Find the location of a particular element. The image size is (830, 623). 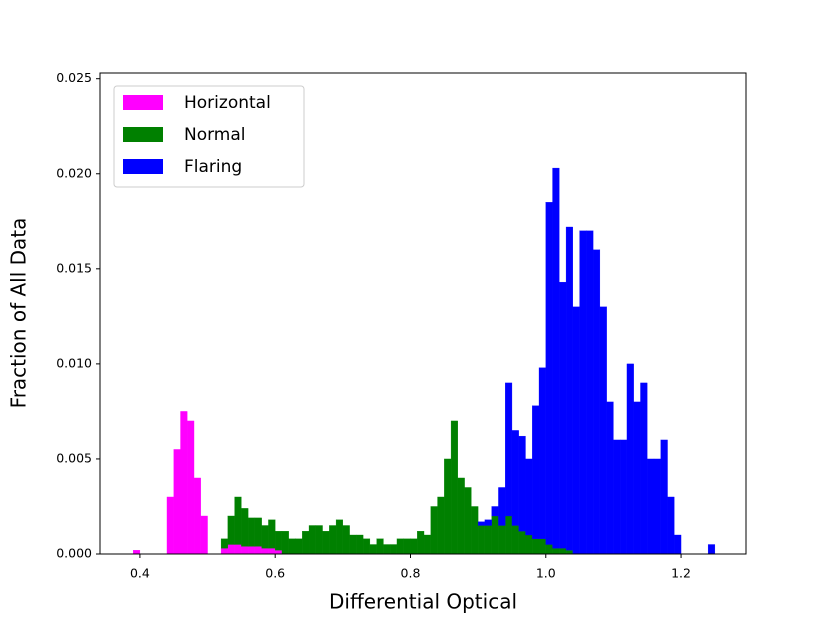

y-tick-label: 0.000 is located at coordinates (74, 553).